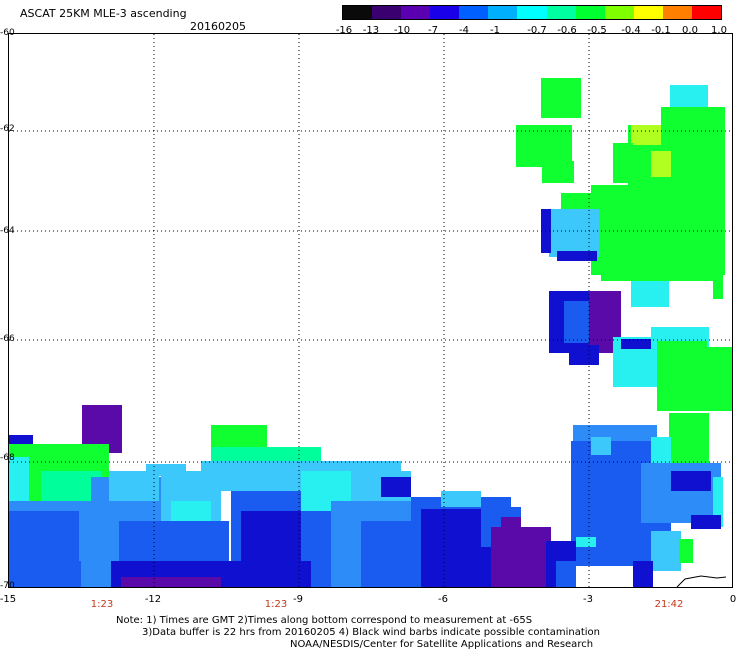  I want to click on longitude-label: -9, so click(298, 599).